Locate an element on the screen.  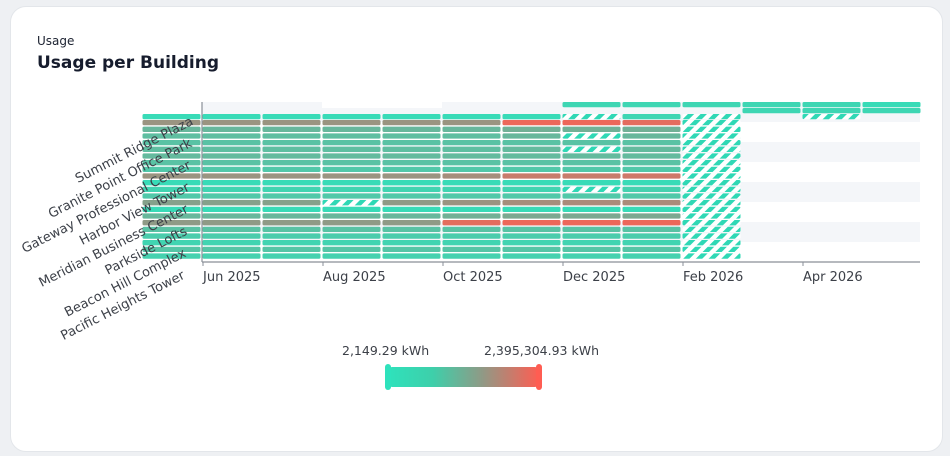
x-tick-label: Dec 2025 is located at coordinates (594, 277).